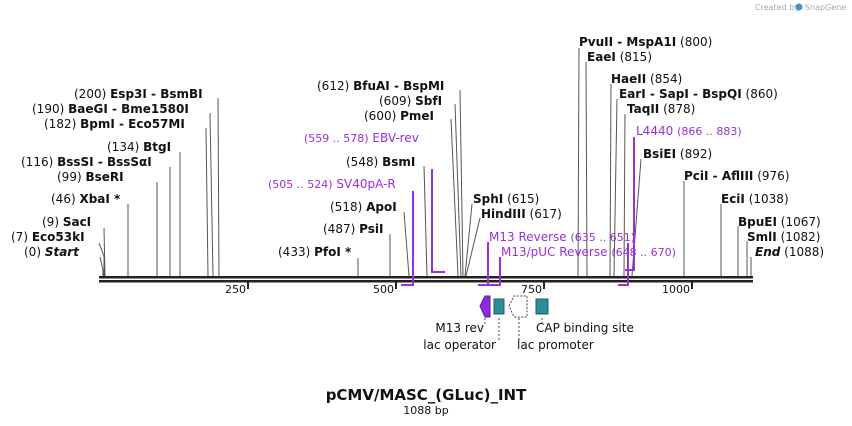 Image resolution: width=852 pixels, height=426 pixels. I want to click on feature-label-lac-promoter: lac promoter, so click(555, 345).